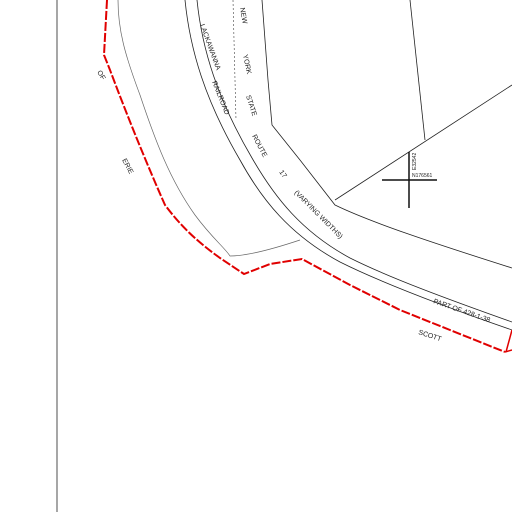 The image size is (512, 512). Describe the element at coordinates (246, 64) in the screenshot. I see `map-label: YORK` at that location.